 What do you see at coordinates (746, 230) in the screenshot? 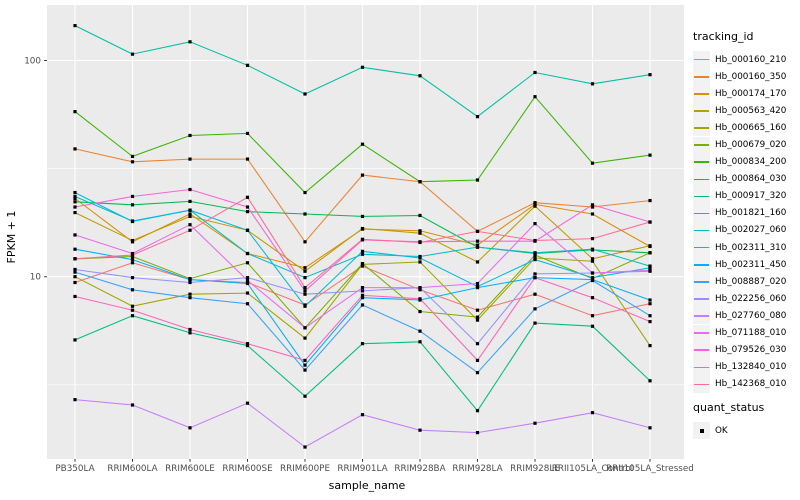
I see `legend-item: Hb_002027_060` at bounding box center [746, 230].